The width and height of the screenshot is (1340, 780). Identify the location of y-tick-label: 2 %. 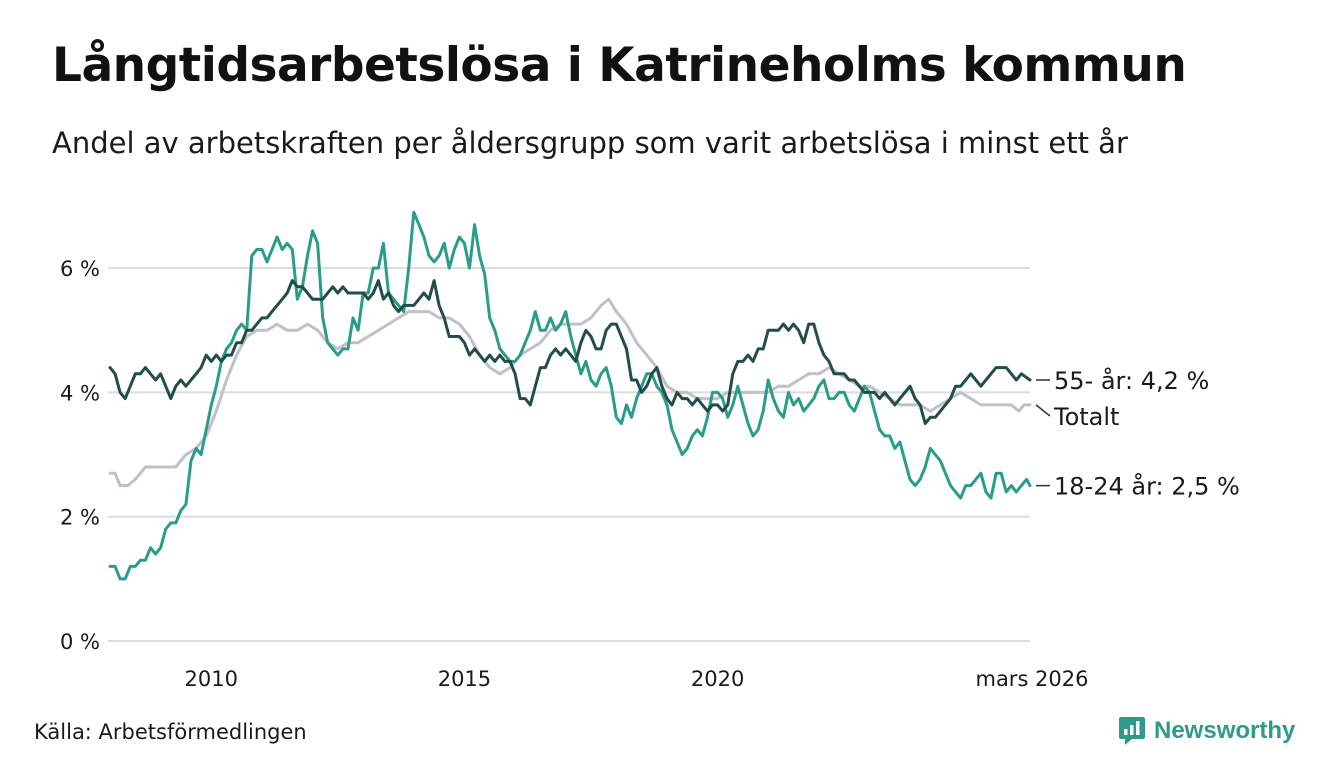
(80, 518).